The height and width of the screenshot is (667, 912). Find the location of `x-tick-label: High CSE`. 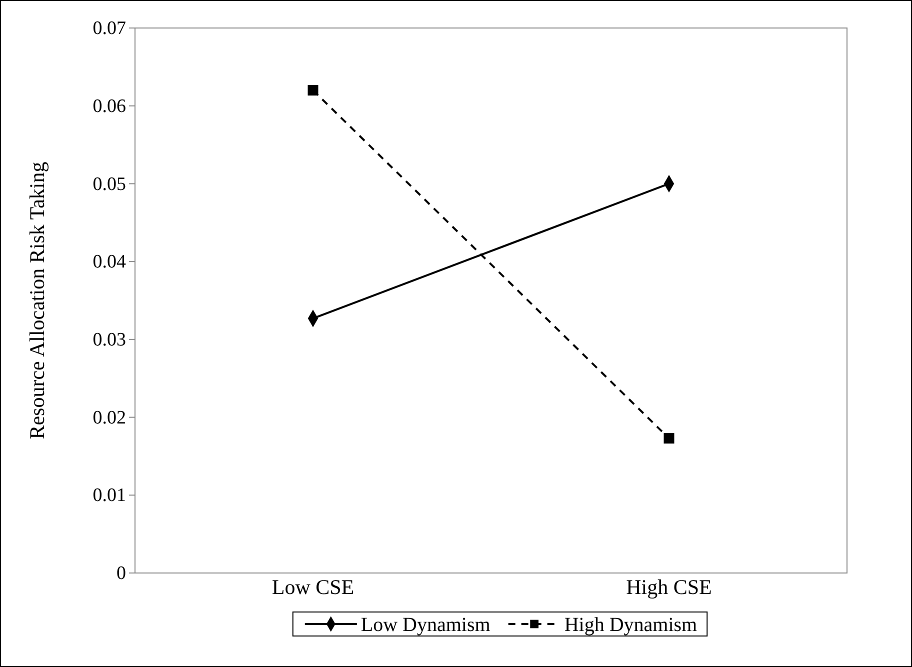

x-tick-label: High CSE is located at coordinates (669, 586).